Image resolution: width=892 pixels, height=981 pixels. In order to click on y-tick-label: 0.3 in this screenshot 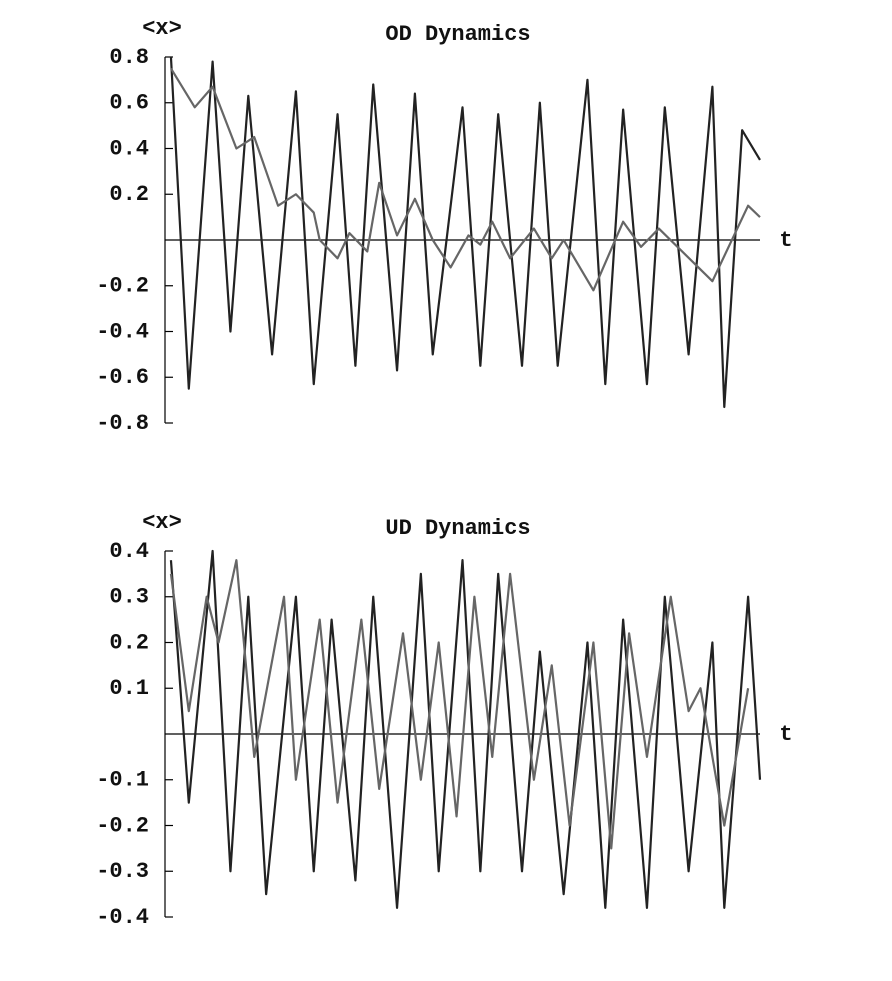, I will do `click(129, 597)`.